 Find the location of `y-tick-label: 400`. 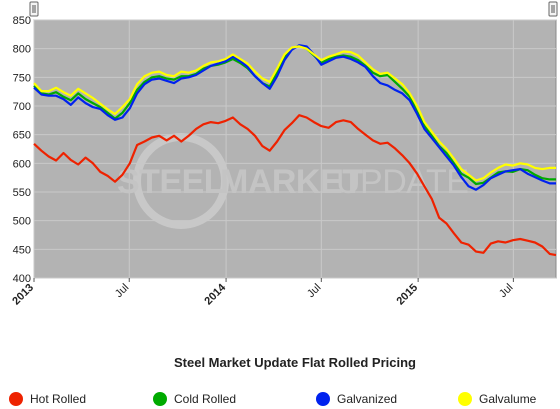

y-tick-label: 400 is located at coordinates (22, 279).